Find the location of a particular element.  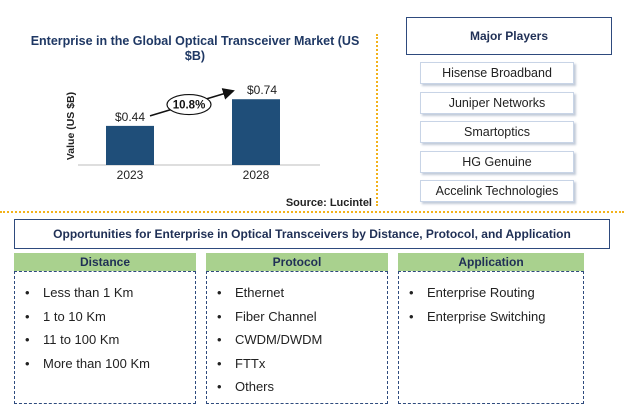

player-item: Accelink Technologies is located at coordinates (497, 191).